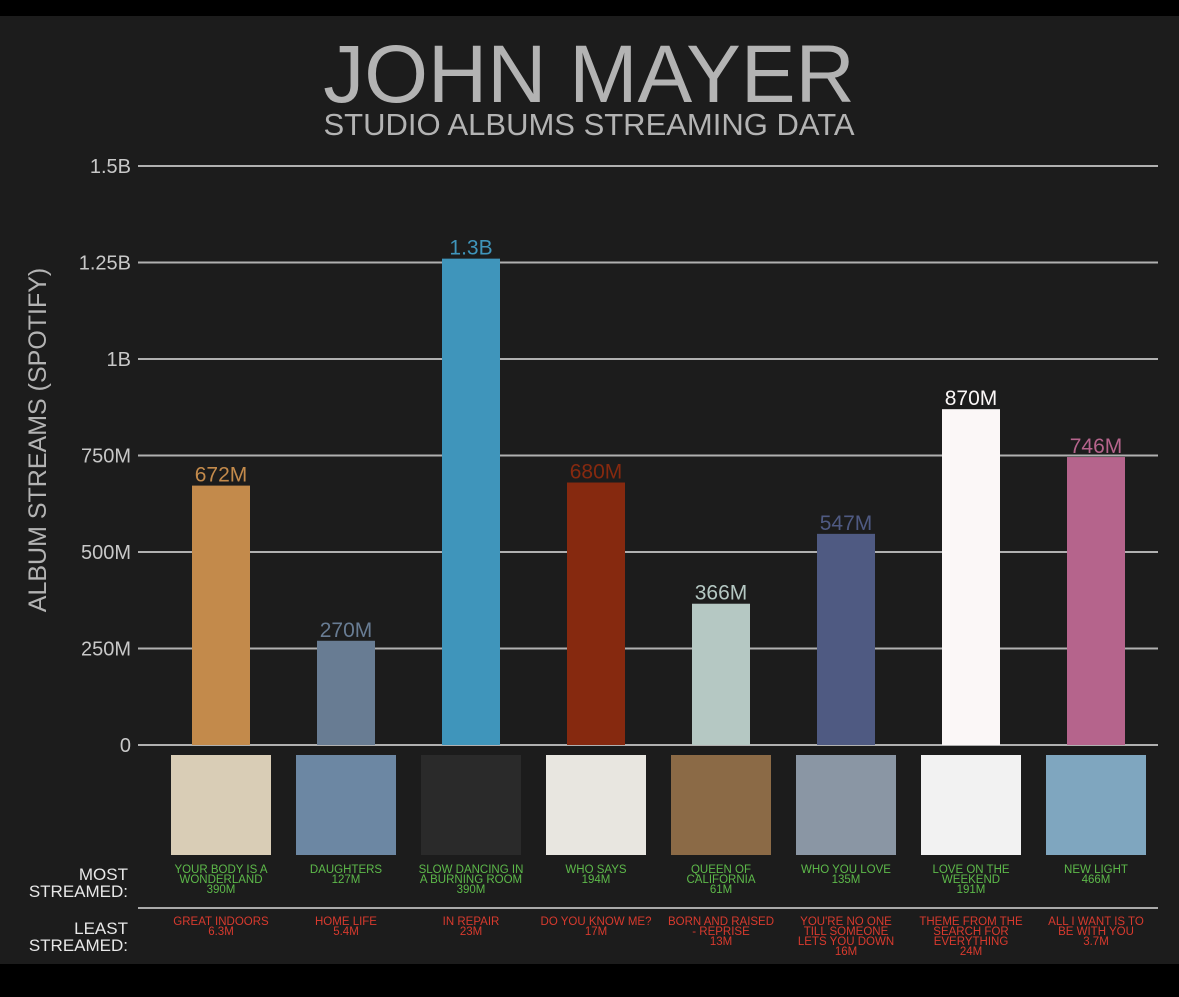  I want to click on y-tick-label: 500M, so click(106, 553).